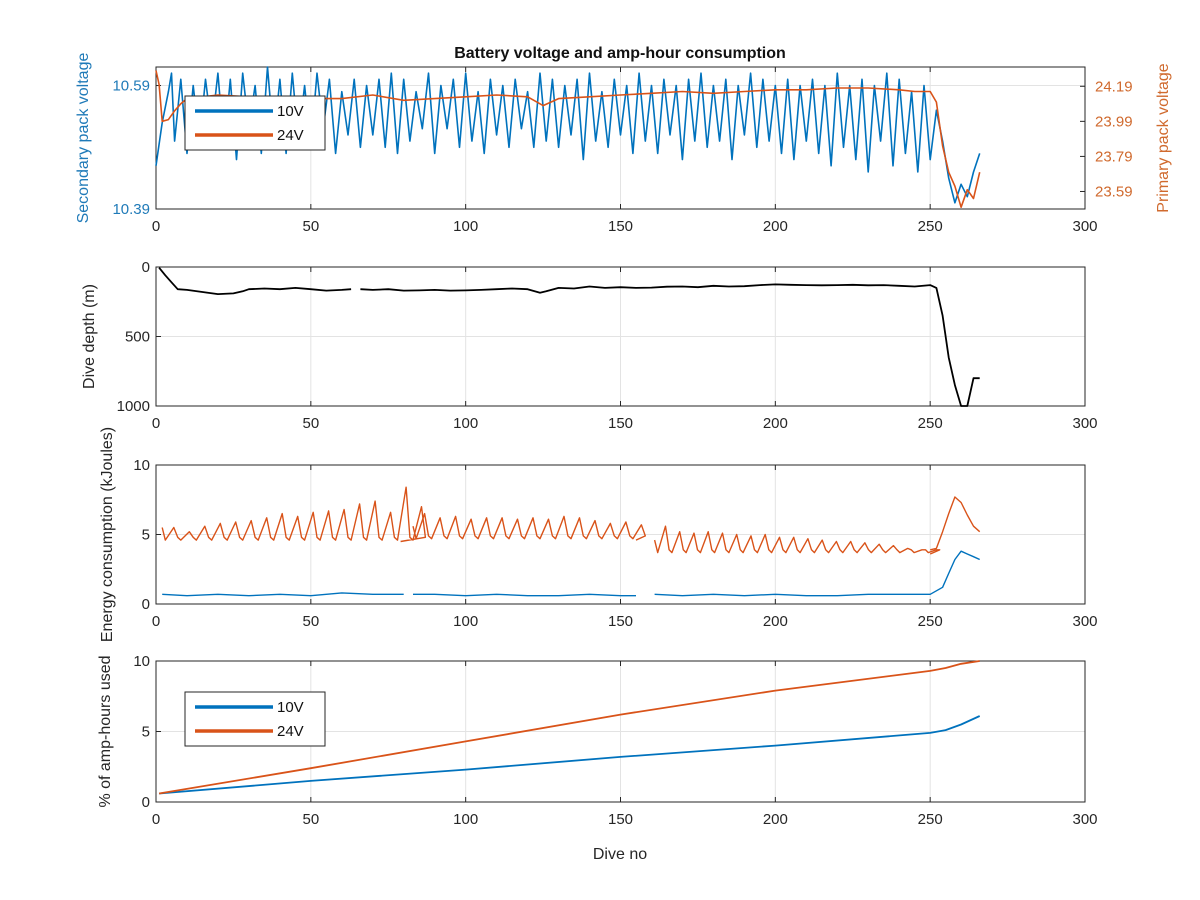  I want to click on x-axis-label: Dive no, so click(620, 854).